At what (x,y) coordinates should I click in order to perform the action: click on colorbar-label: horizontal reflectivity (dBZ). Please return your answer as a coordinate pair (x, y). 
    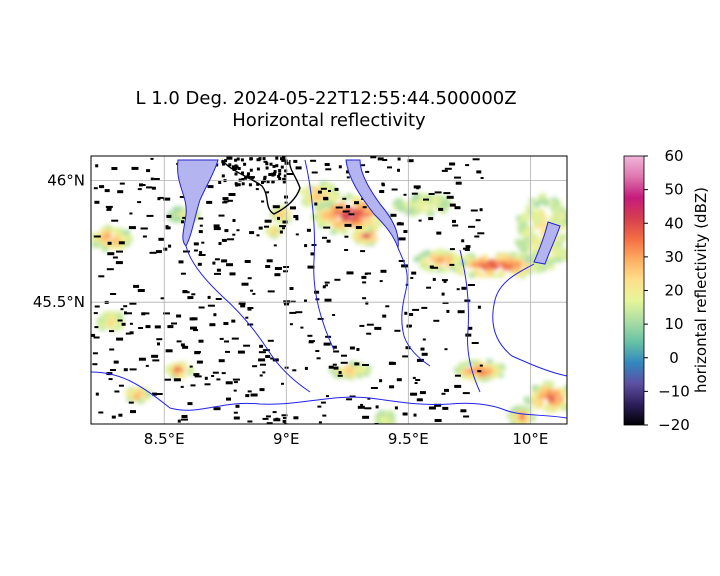
    Looking at the image, I should click on (701, 290).